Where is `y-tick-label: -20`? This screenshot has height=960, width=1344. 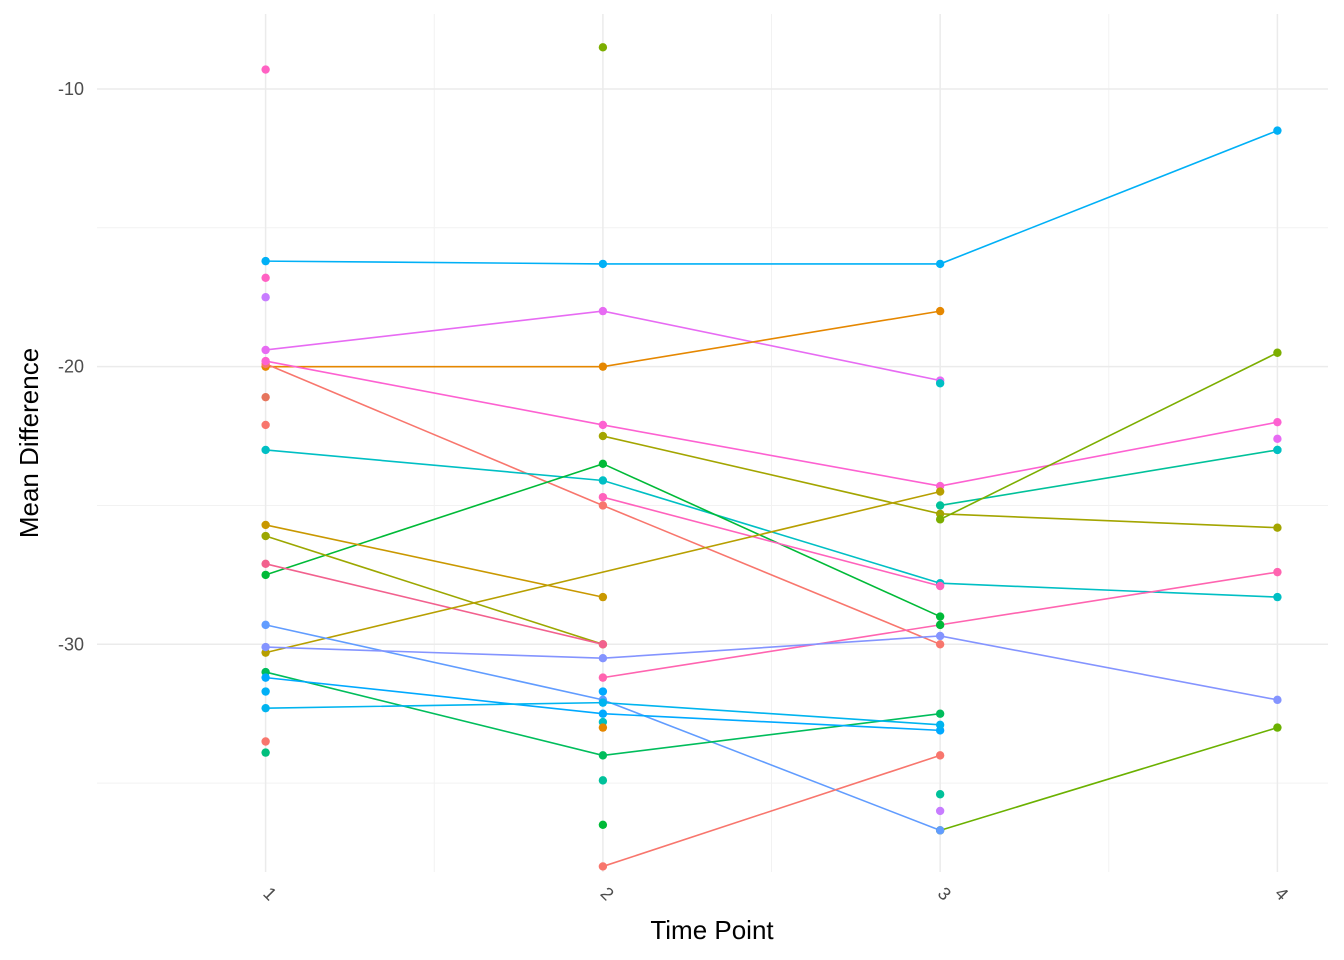 y-tick-label: -20 is located at coordinates (71, 367).